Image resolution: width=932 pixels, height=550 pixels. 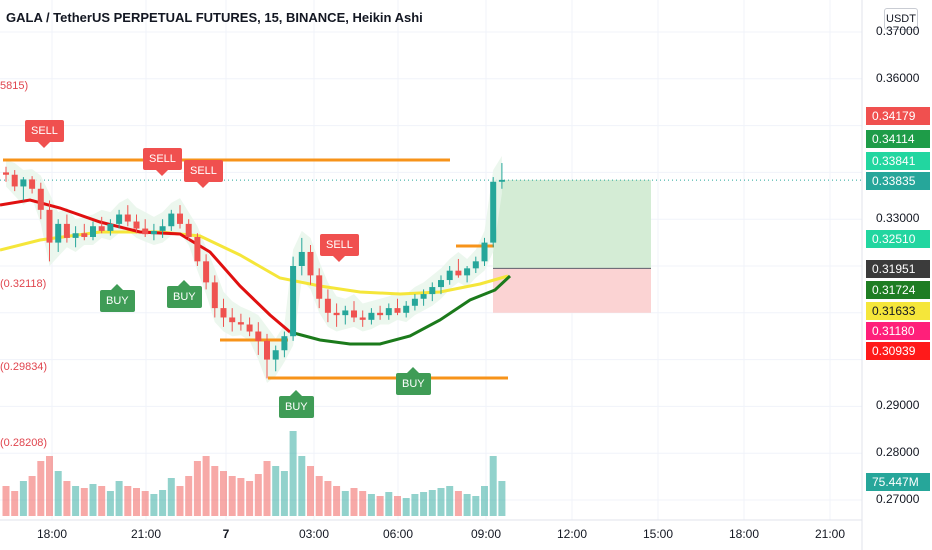 What do you see at coordinates (898, 161) in the screenshot?
I see `price-label-tag: 0.33841` at bounding box center [898, 161].